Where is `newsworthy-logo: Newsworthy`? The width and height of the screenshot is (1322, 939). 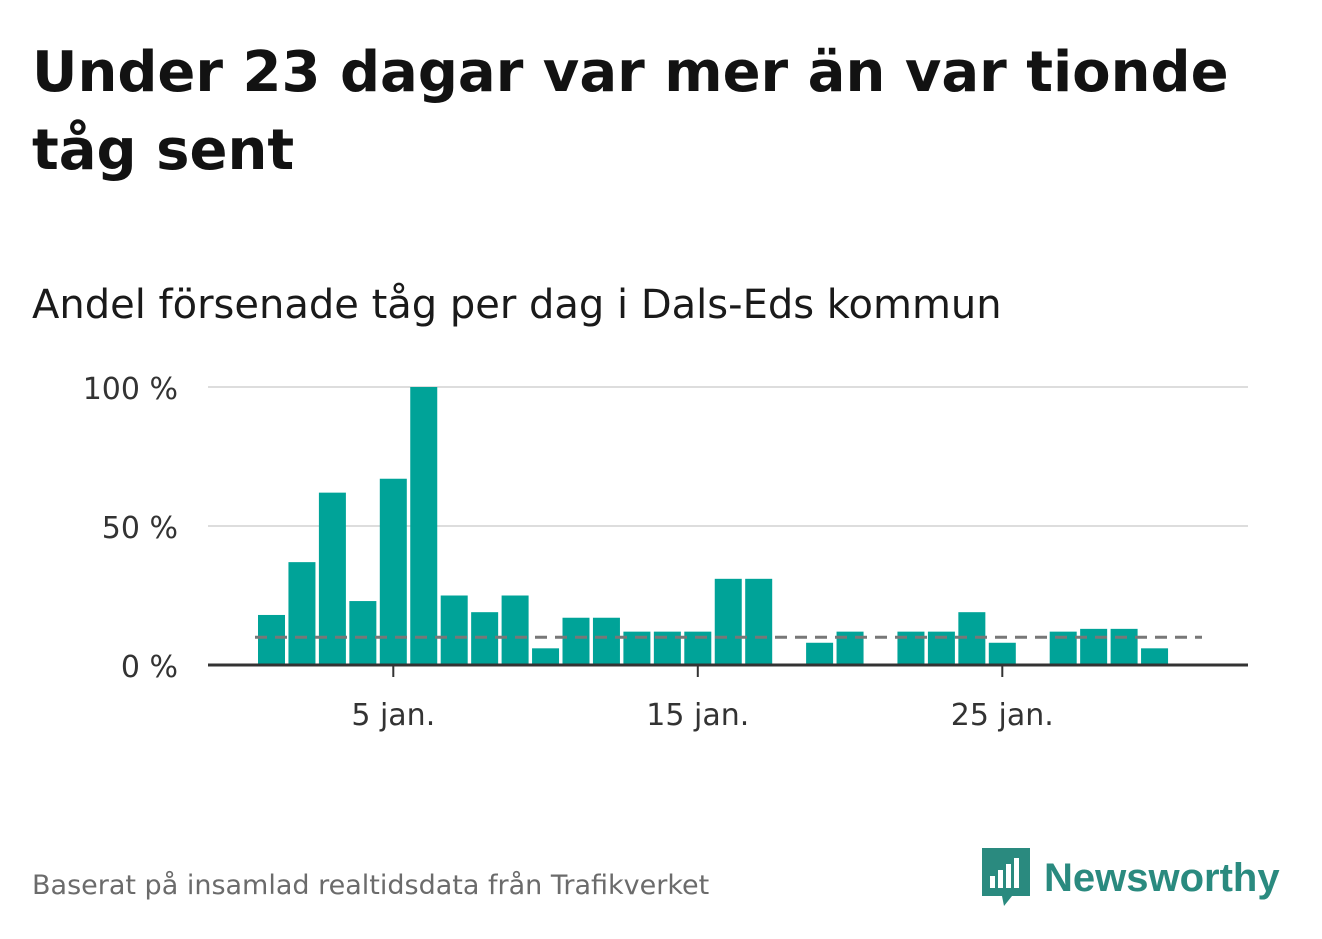
newsworthy-logo: Newsworthy is located at coordinates (1131, 878).